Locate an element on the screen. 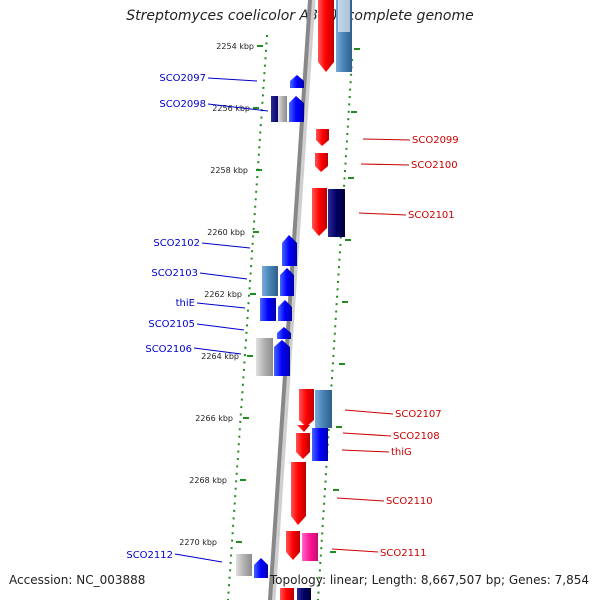 The image size is (600, 600). gene-label-sco2111: SCO2111 is located at coordinates (379, 553).